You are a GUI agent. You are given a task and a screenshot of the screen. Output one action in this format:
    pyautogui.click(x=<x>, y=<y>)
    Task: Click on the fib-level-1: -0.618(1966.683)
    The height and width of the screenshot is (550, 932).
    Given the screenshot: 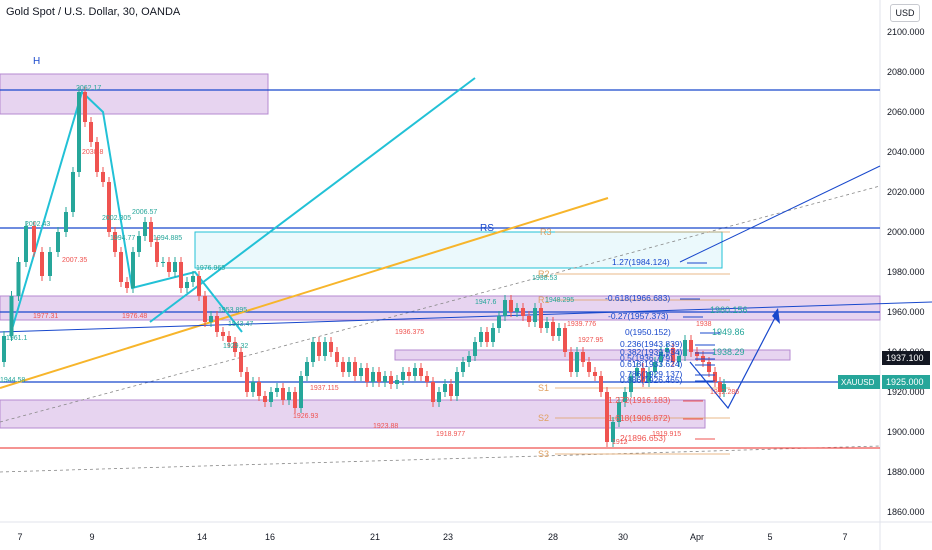 What is the action you would take?
    pyautogui.click(x=637, y=298)
    